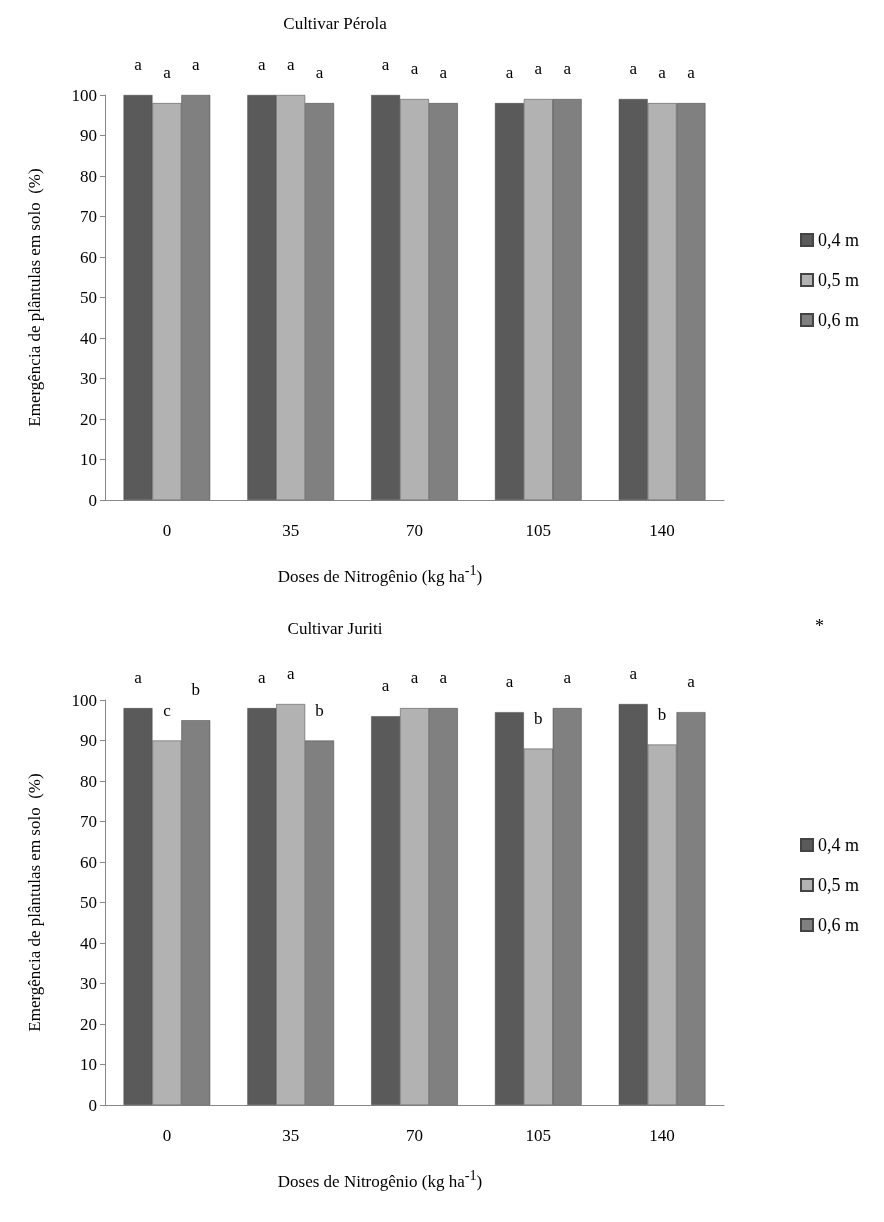 Image resolution: width=884 pixels, height=1222 pixels. Describe the element at coordinates (167, 710) in the screenshot. I see `data-label: c` at that location.